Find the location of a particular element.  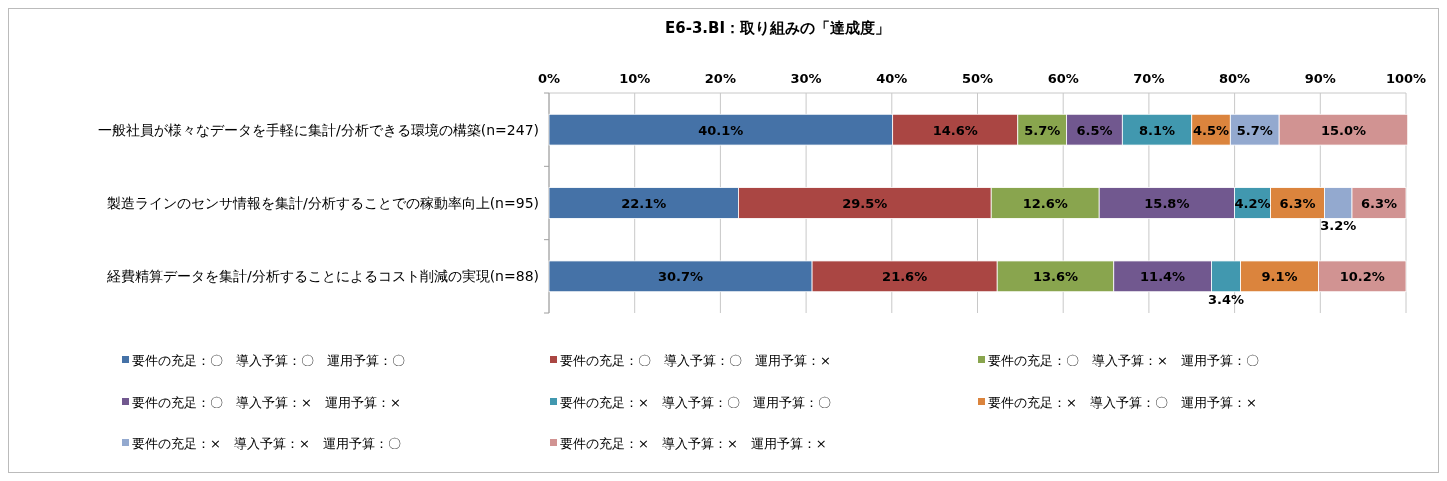

x-tick-label: 90% is located at coordinates (1320, 78).